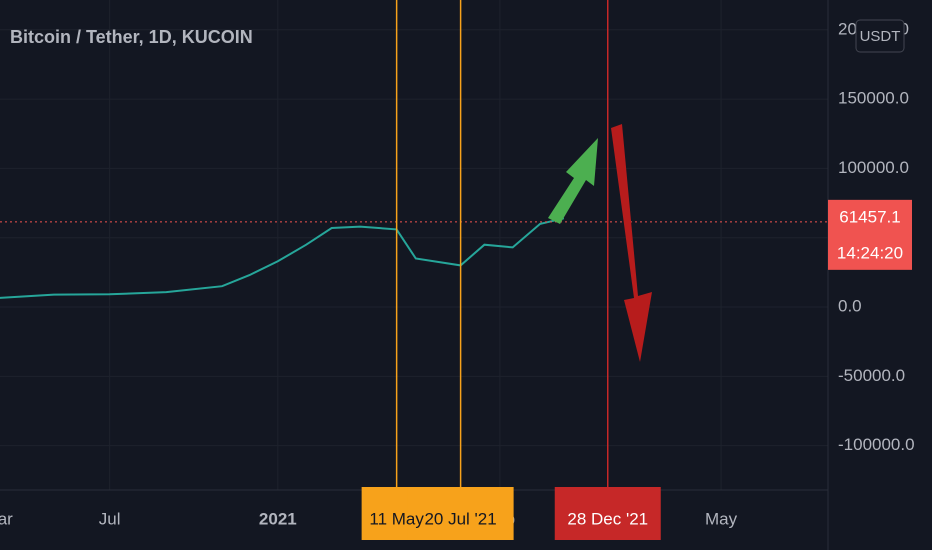  Describe the element at coordinates (870, 234) in the screenshot. I see `last-price-box` at that location.